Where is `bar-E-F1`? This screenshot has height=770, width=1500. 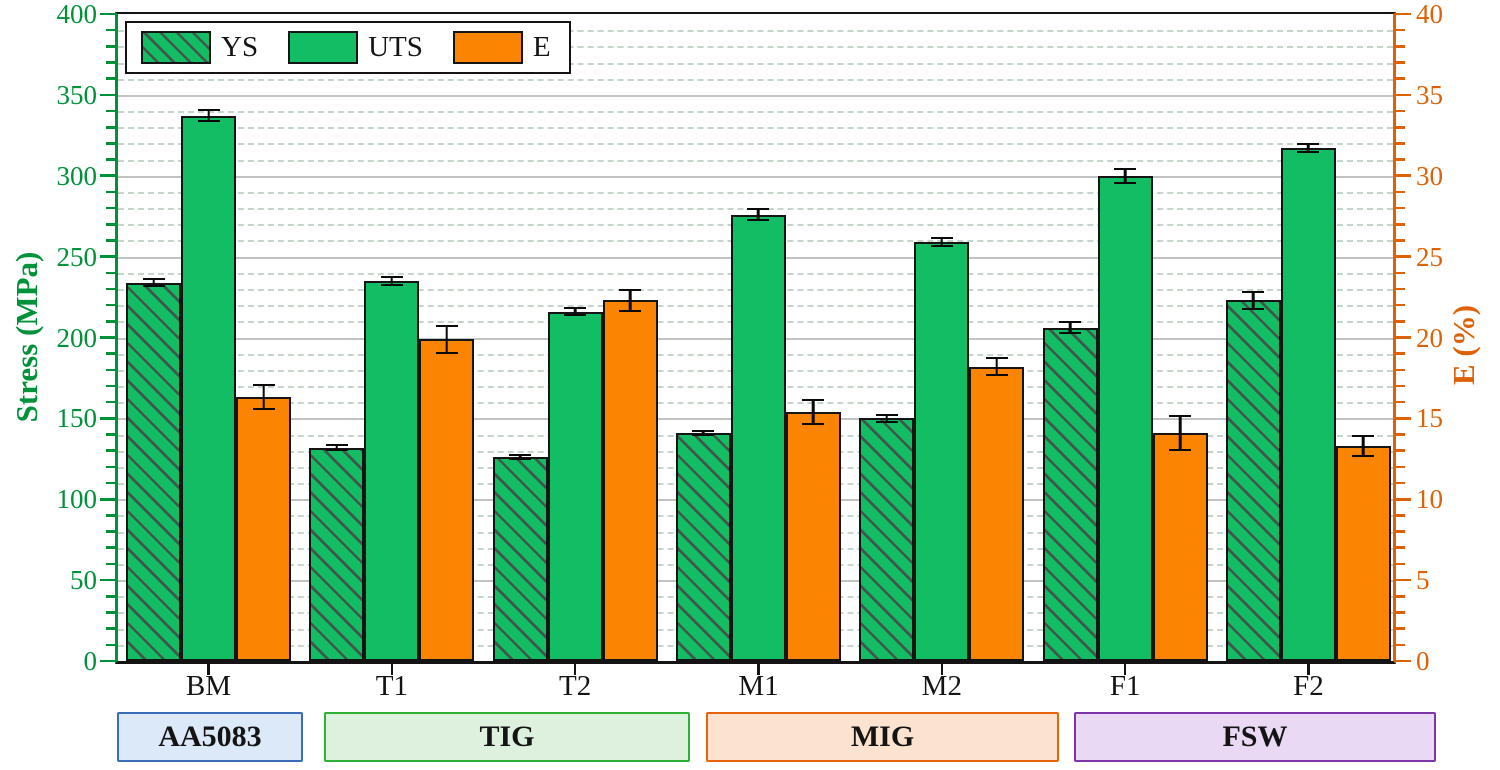 bar-E-F1 is located at coordinates (1180, 546).